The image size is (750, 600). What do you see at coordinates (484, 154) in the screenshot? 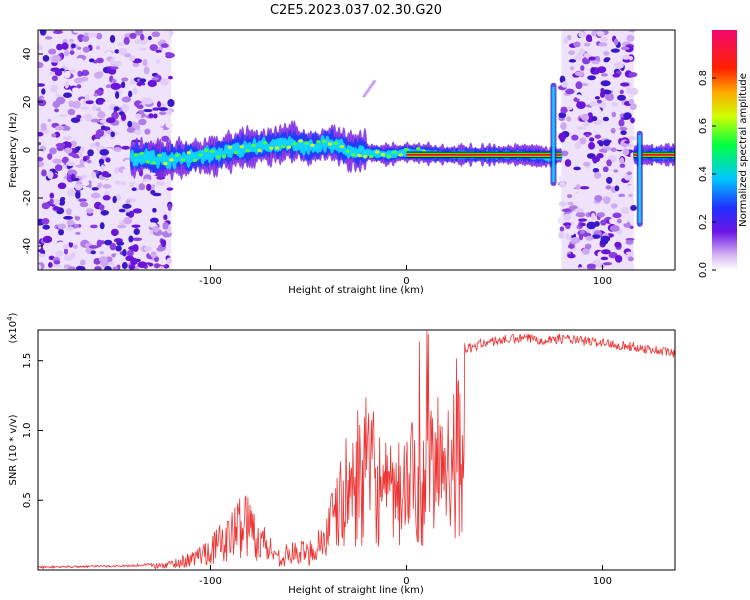
I see `carrier-core` at bounding box center [484, 154].